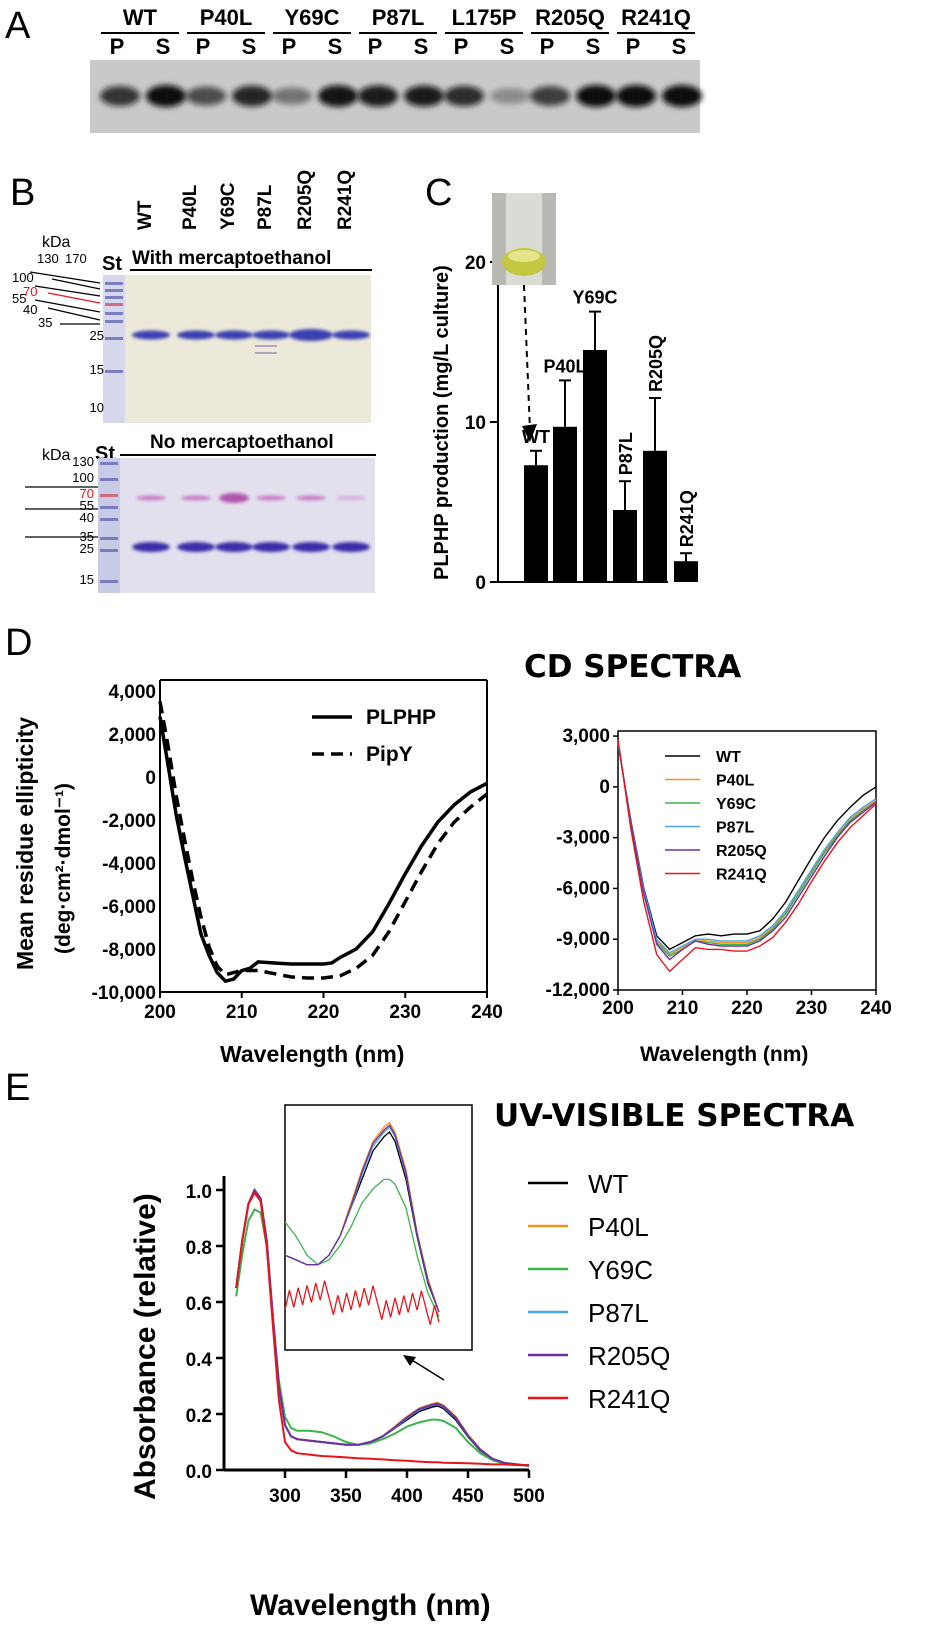 The height and width of the screenshot is (1639, 936). Describe the element at coordinates (112, 264) in the screenshot. I see `std-label-top: St` at that location.